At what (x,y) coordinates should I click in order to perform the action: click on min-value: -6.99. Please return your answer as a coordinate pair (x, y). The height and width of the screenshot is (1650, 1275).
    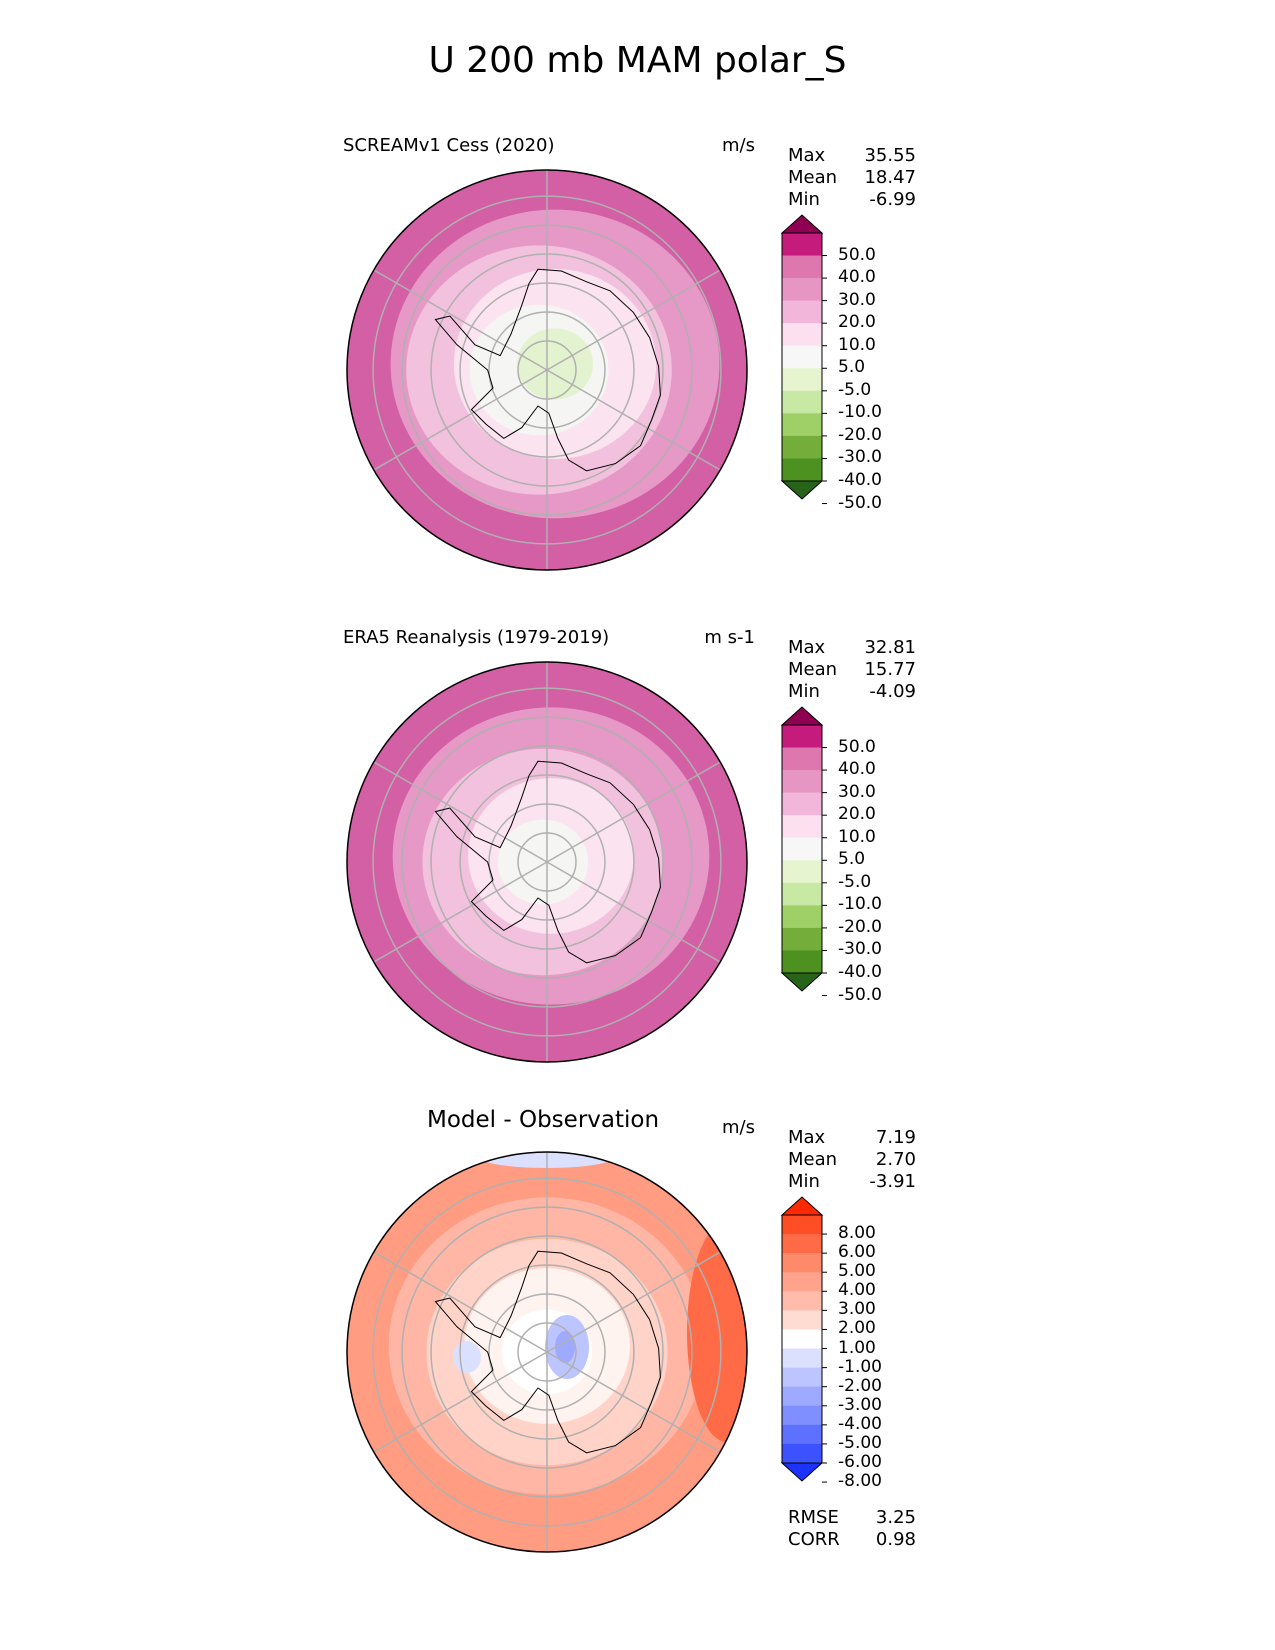
    Looking at the image, I should click on (892, 199).